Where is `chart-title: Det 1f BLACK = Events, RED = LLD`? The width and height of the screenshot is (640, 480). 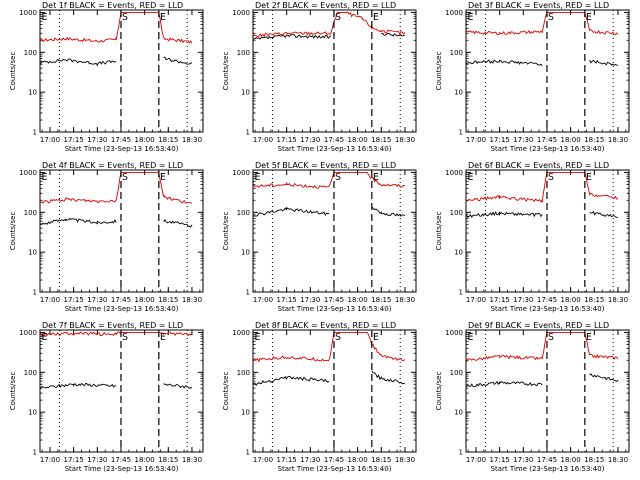 chart-title: Det 1f BLACK = Events, RED = LLD is located at coordinates (112, 5).